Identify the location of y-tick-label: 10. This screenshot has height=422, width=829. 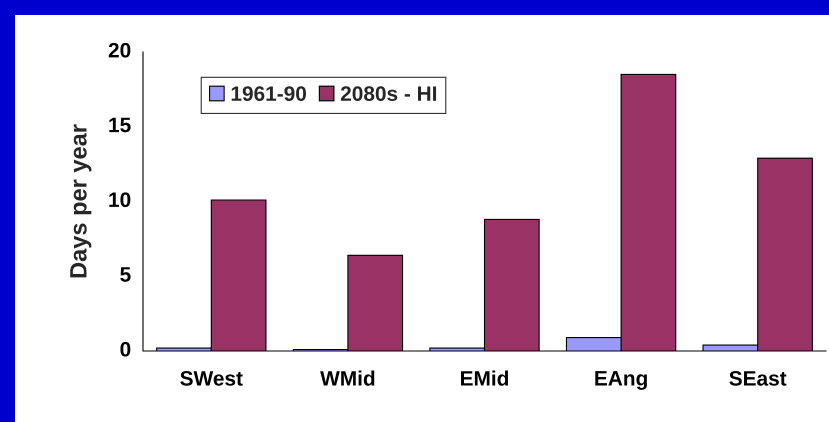
(119, 200).